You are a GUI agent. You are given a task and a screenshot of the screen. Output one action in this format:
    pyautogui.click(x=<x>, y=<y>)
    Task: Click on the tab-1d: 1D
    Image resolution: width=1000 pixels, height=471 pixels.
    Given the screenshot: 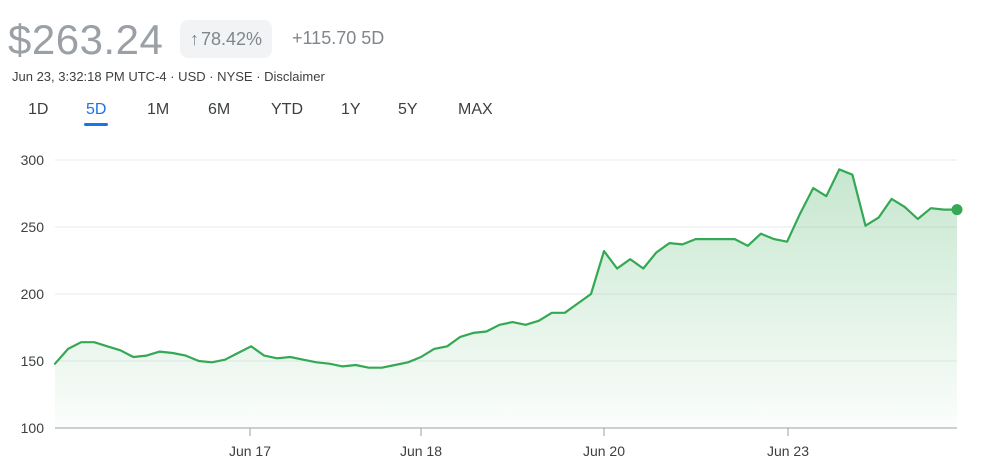 What is the action you would take?
    pyautogui.click(x=38, y=109)
    